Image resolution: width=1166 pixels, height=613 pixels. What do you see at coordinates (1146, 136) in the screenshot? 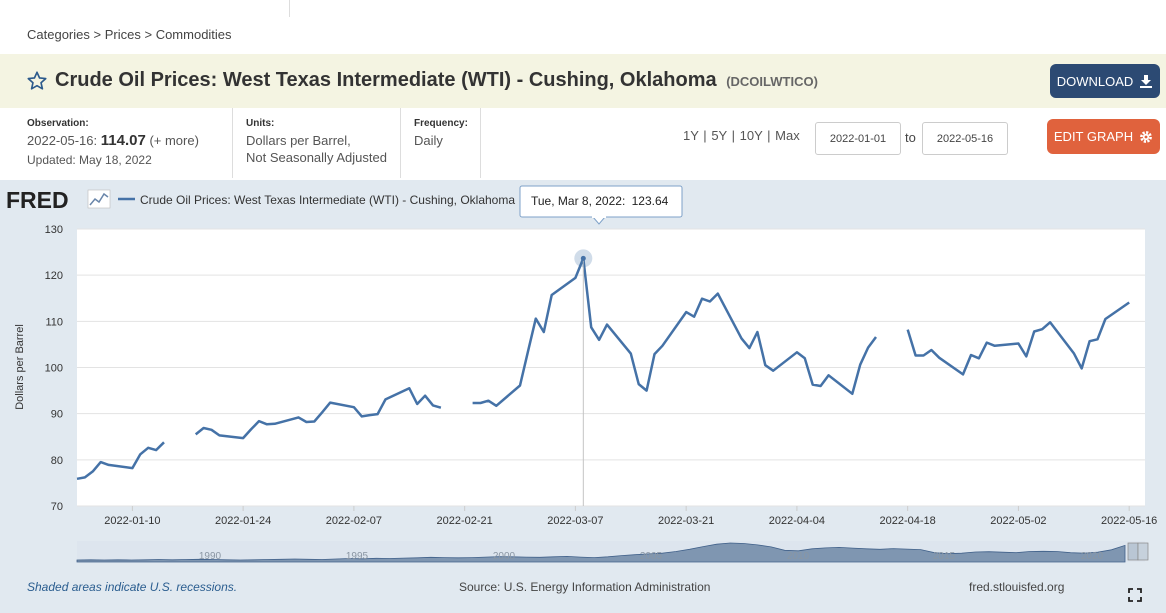
I see `gear-icon` at bounding box center [1146, 136].